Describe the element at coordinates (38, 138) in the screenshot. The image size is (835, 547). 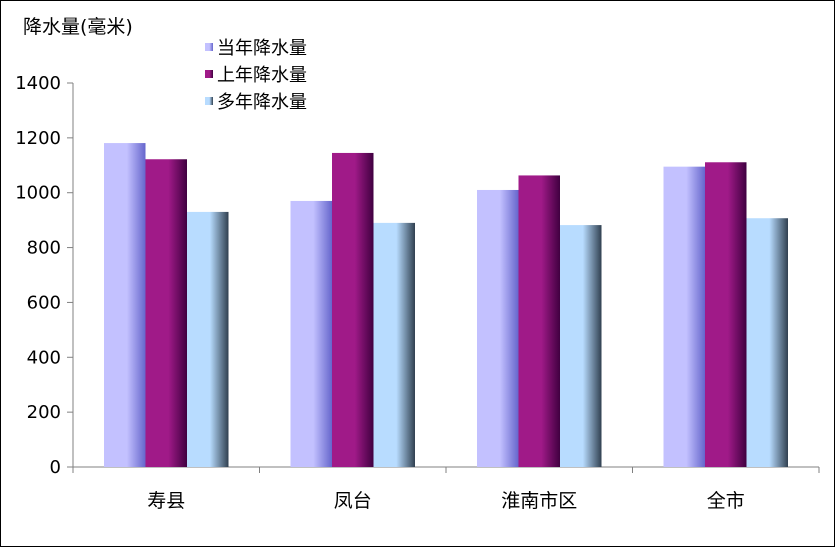
I see `y-tick-label: 1200` at that location.